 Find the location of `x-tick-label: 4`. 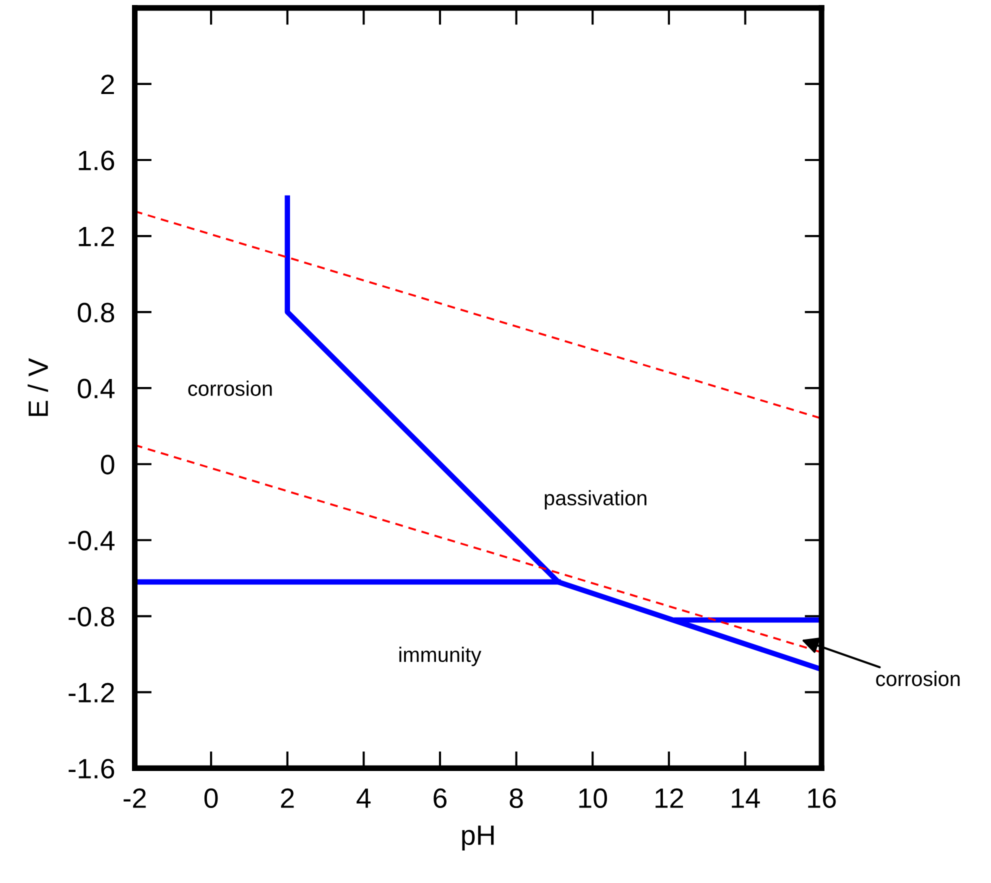

x-tick-label: 4 is located at coordinates (363, 798).